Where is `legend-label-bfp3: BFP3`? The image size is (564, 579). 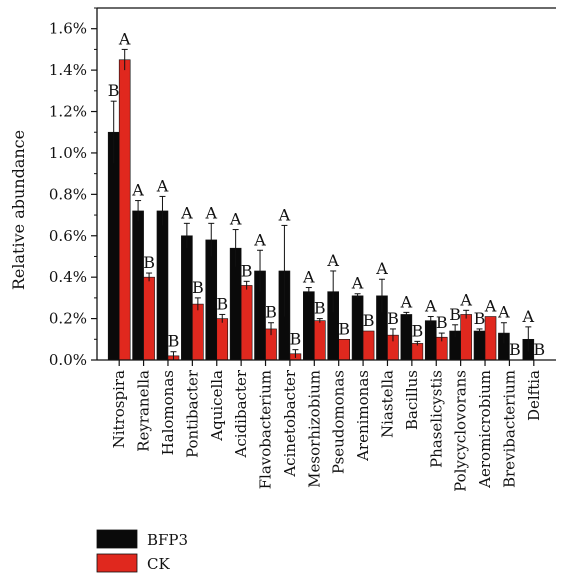 legend-label-bfp3: BFP3 is located at coordinates (167, 540).